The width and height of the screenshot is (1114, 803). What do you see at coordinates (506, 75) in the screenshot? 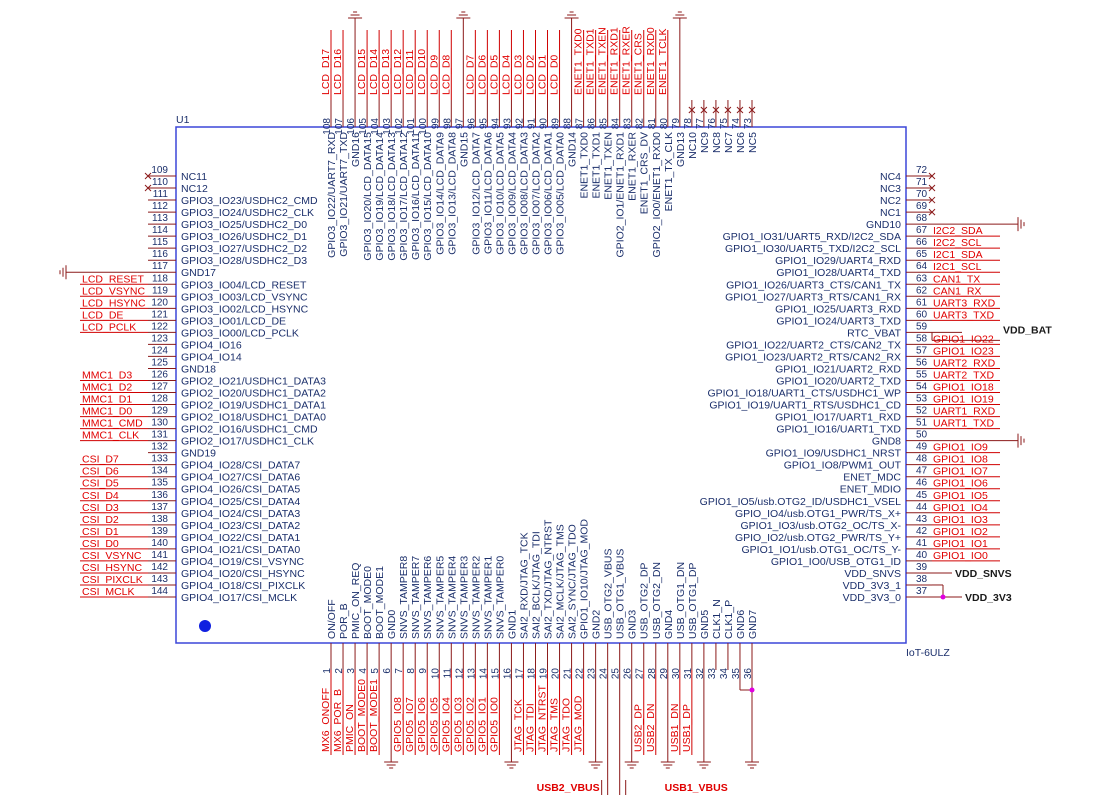
I see `net-label: LCD_D4` at bounding box center [506, 75].